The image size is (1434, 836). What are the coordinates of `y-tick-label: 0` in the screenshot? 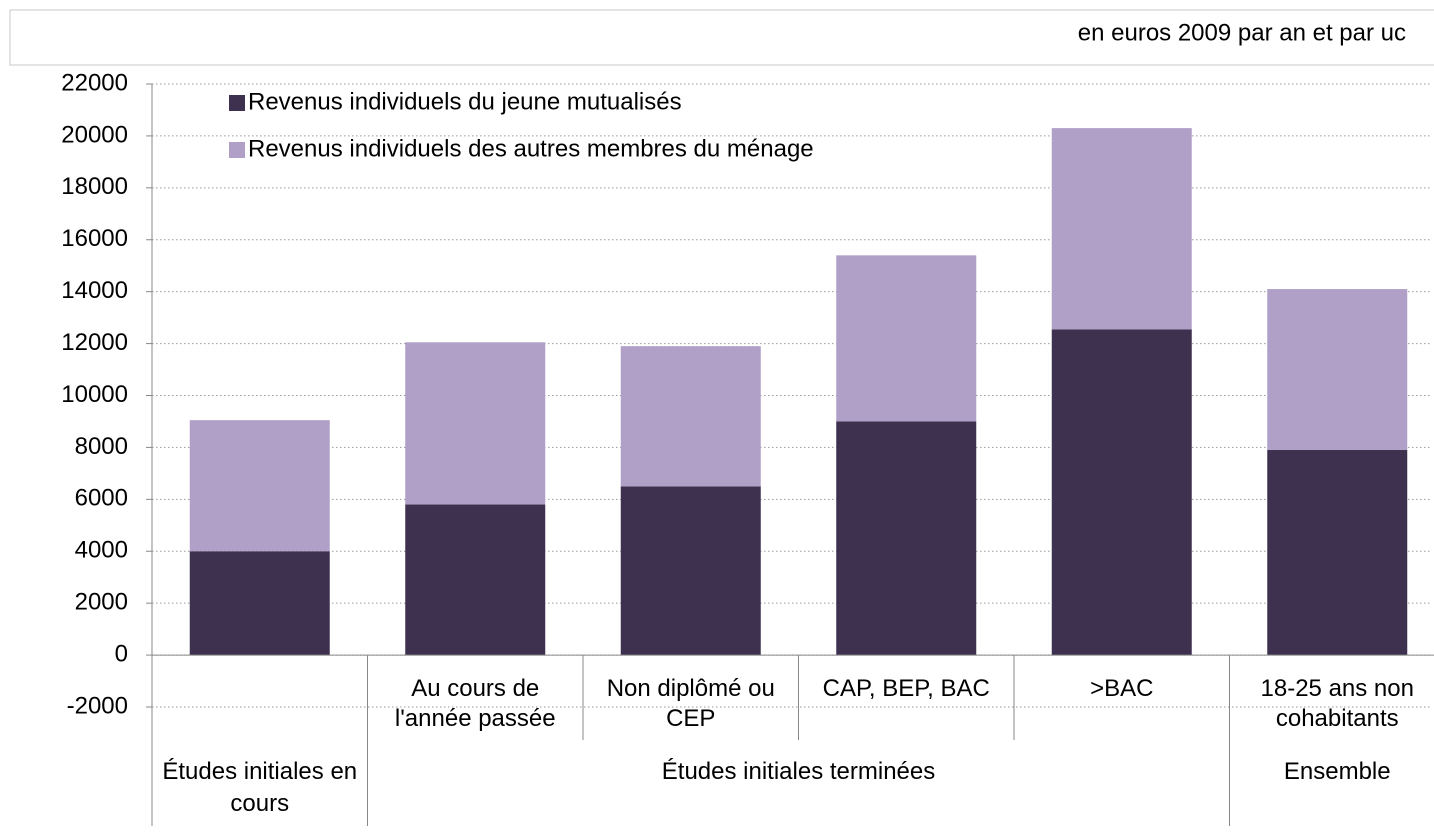 It's located at (121, 653).